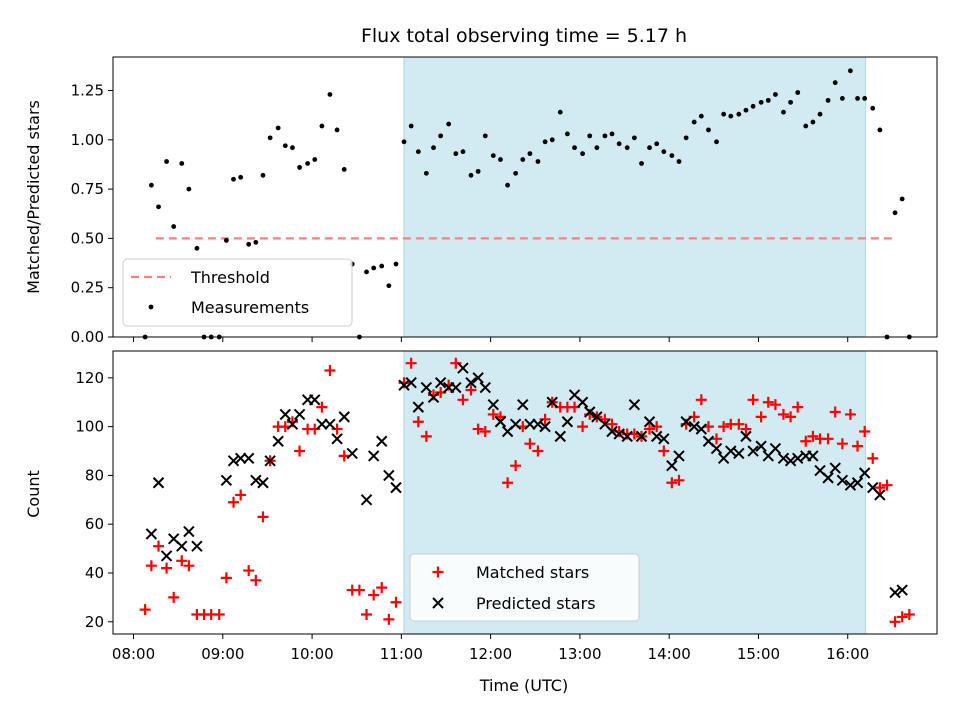 This screenshot has height=720, width=960. What do you see at coordinates (94, 475) in the screenshot?
I see `y-tick-label: 80` at bounding box center [94, 475].